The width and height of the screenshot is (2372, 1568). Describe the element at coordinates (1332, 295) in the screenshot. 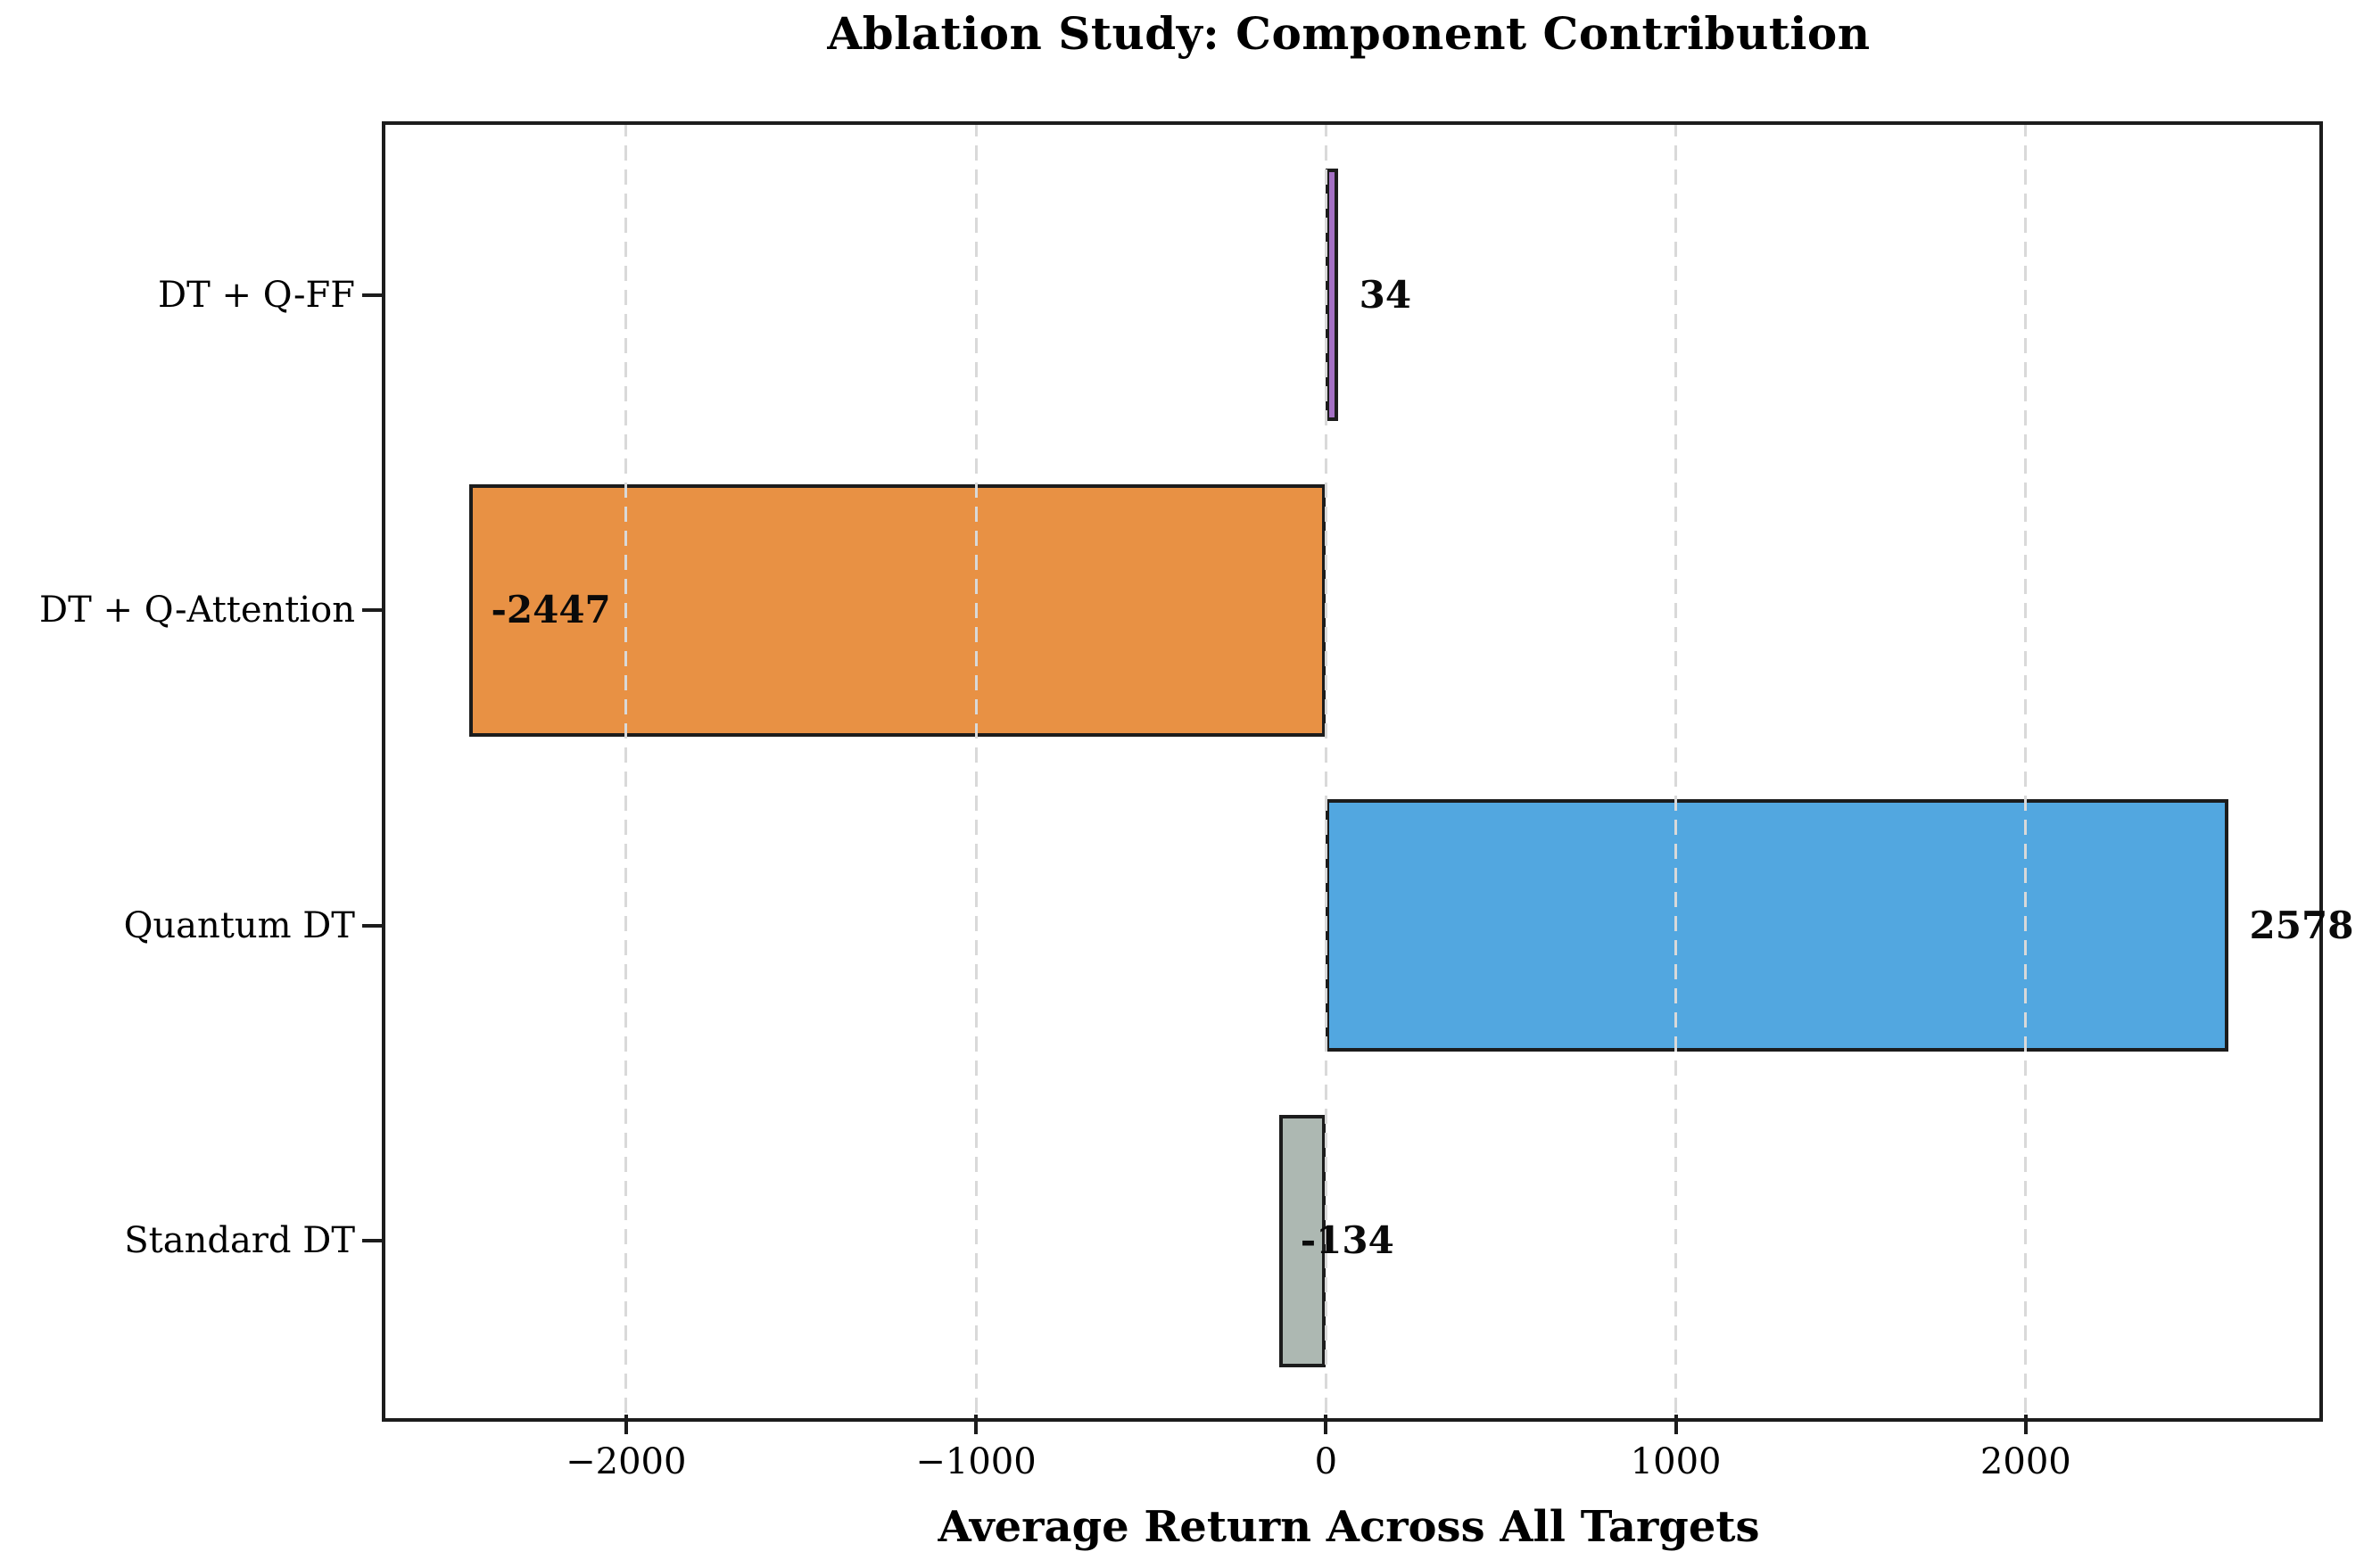

I see `bar-dt-q-ff` at that location.